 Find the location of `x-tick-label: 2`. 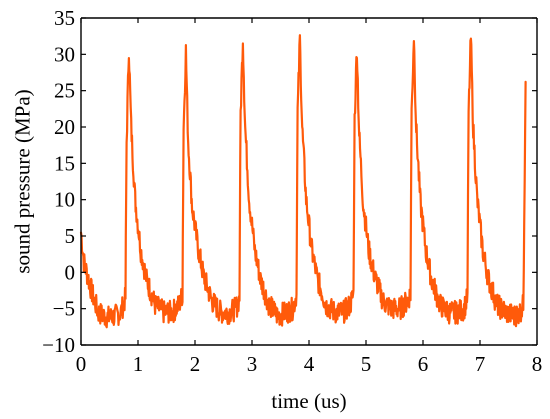

x-tick-label: 2 is located at coordinates (195, 364).